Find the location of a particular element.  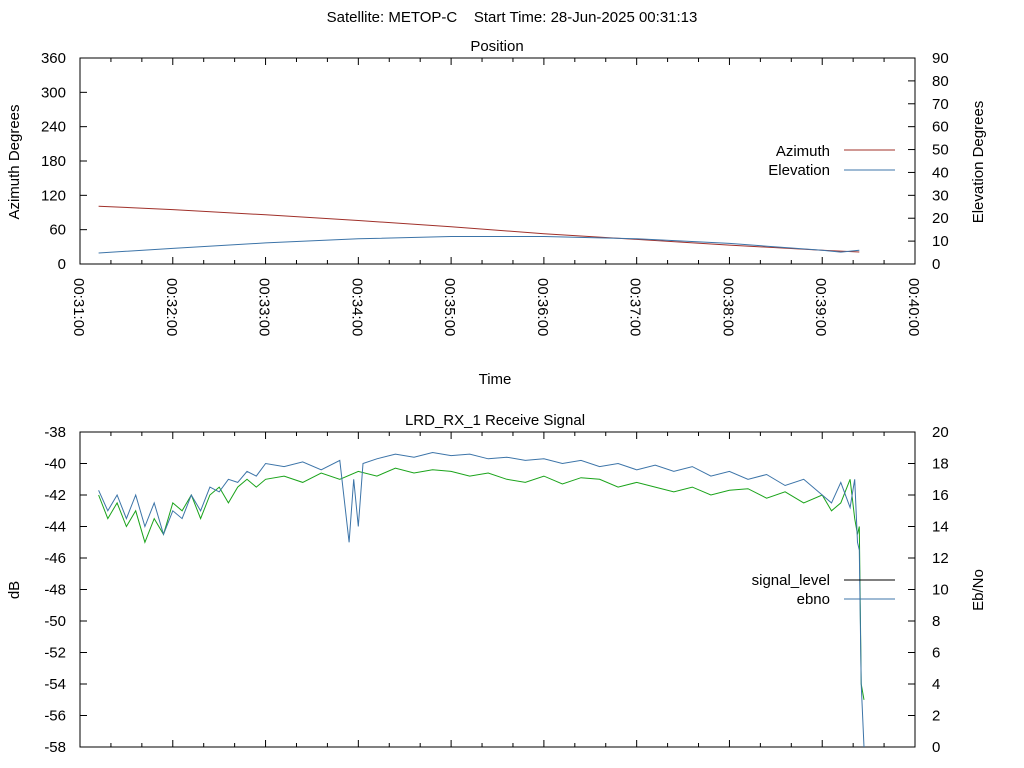

signal-legend: signal_level ebno is located at coordinates (823, 590).